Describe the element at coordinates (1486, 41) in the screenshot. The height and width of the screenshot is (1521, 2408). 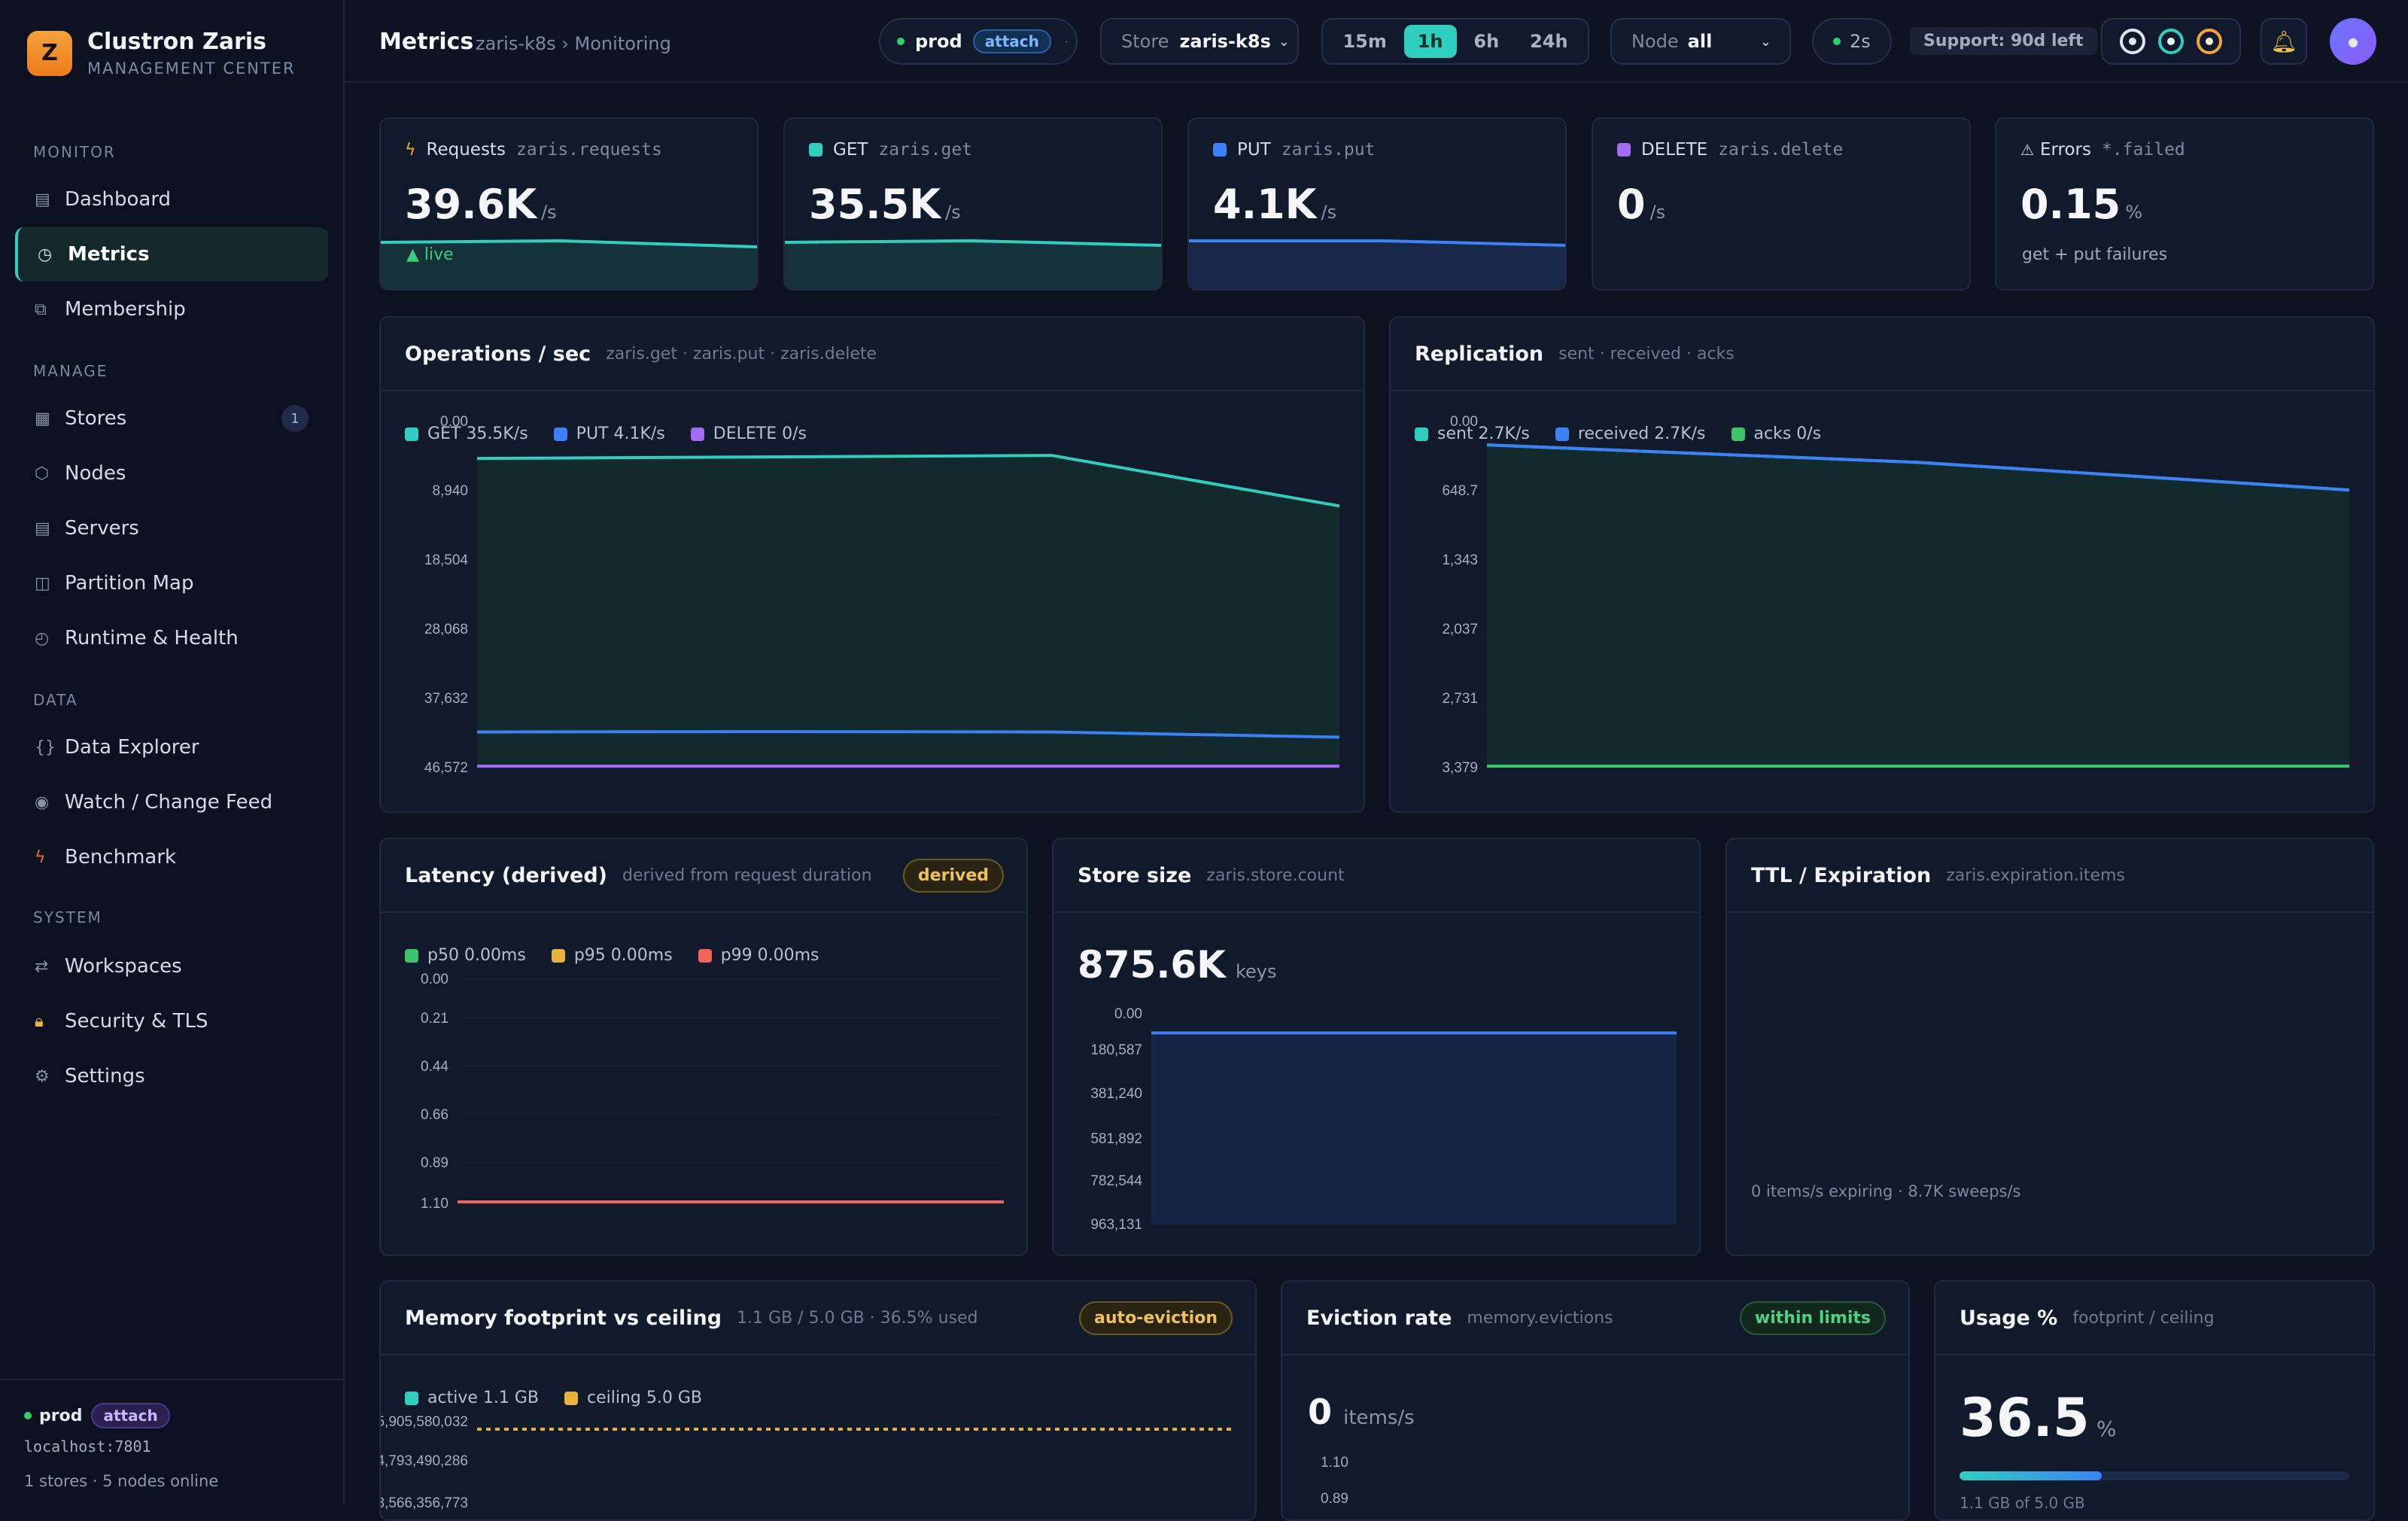
I see `range-6h: 6h` at that location.